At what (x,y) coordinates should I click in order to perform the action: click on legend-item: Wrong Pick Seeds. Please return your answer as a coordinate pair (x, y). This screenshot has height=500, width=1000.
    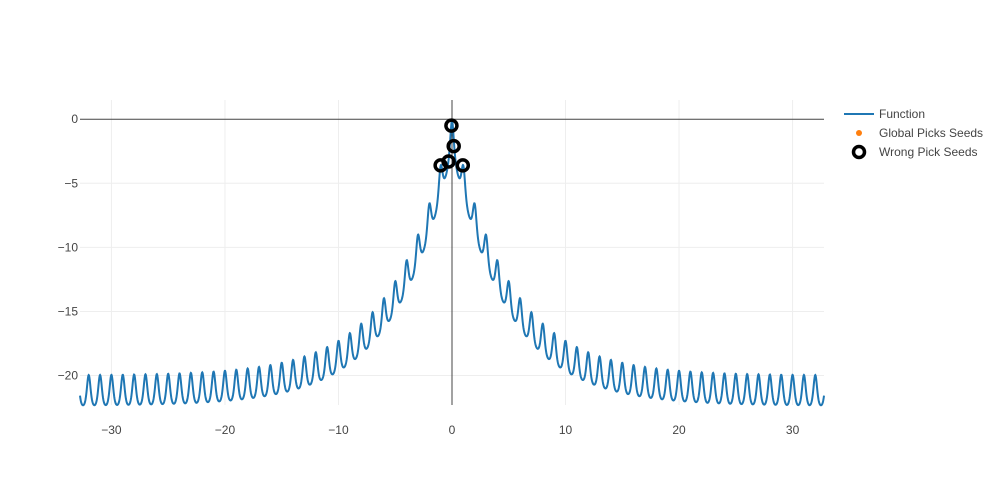
    Looking at the image, I should click on (914, 152).